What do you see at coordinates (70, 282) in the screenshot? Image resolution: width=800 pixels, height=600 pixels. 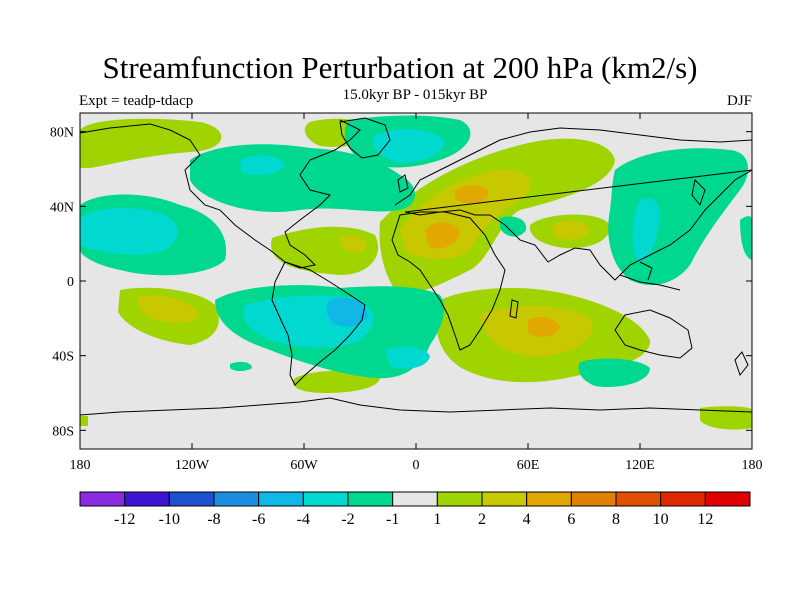 I see `lat-tick-label: 0` at bounding box center [70, 282].